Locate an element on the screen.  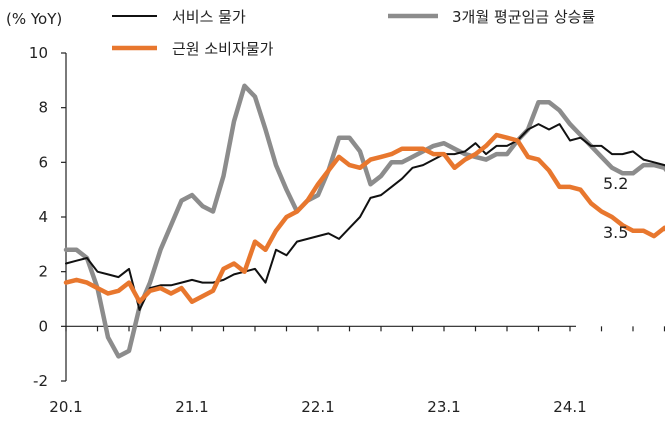
y-tick-label: -2 is located at coordinates (40, 381).